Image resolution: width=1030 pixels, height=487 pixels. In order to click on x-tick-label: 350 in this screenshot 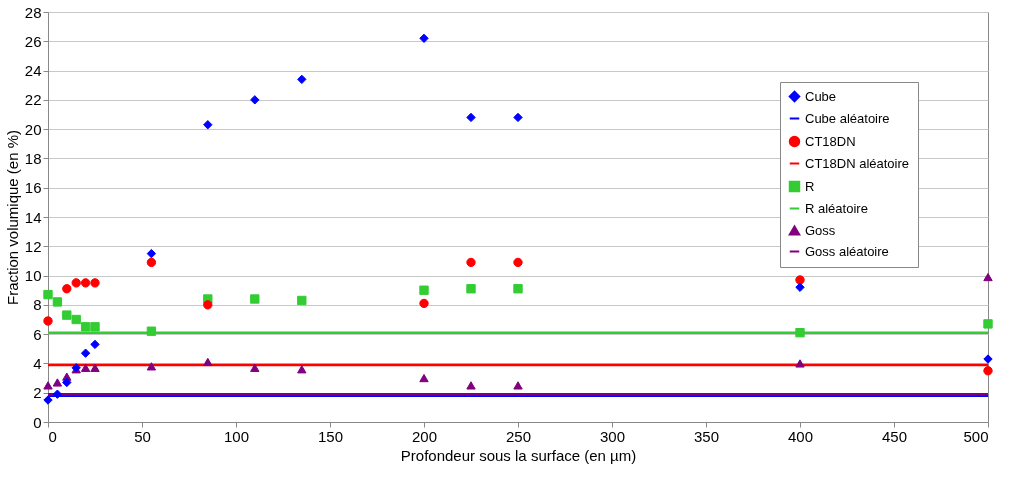, I will do `click(706, 436)`.